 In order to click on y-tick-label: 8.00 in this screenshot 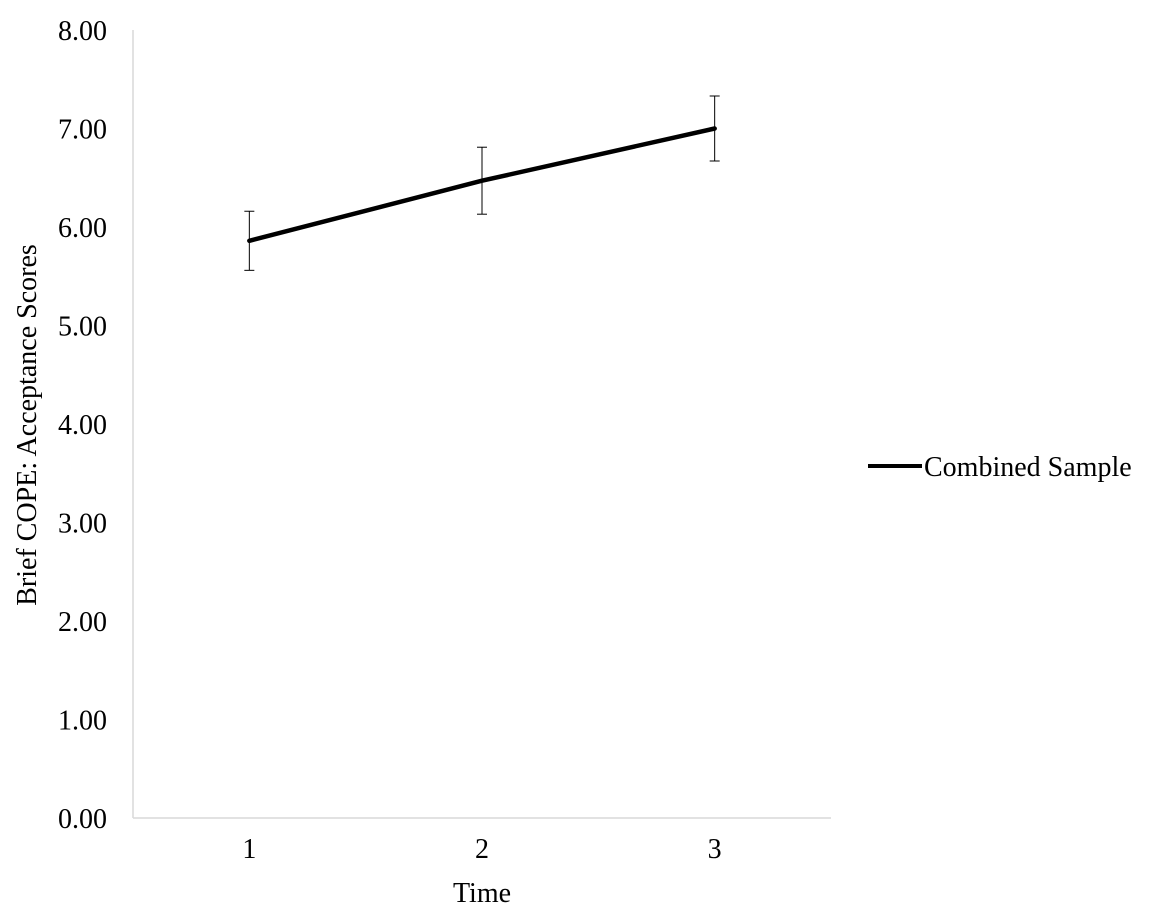, I will do `click(82, 31)`.